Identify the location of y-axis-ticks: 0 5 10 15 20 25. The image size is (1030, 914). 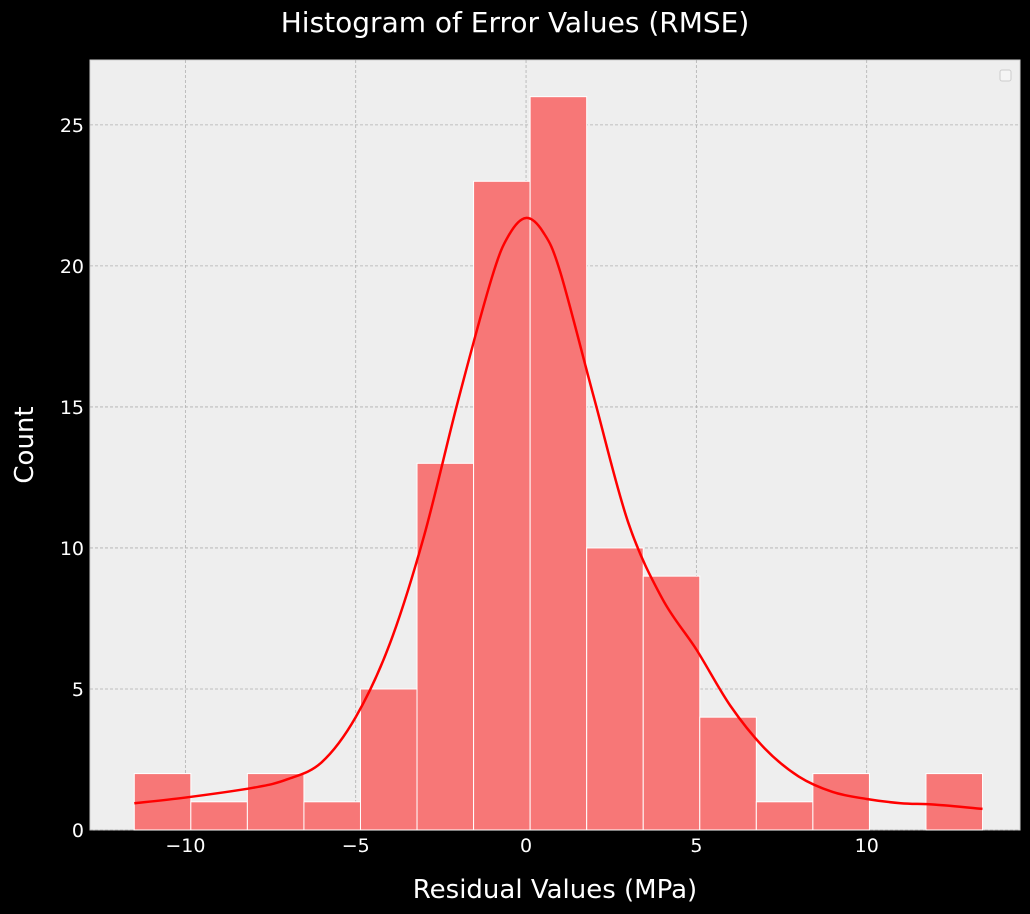
(72, 478).